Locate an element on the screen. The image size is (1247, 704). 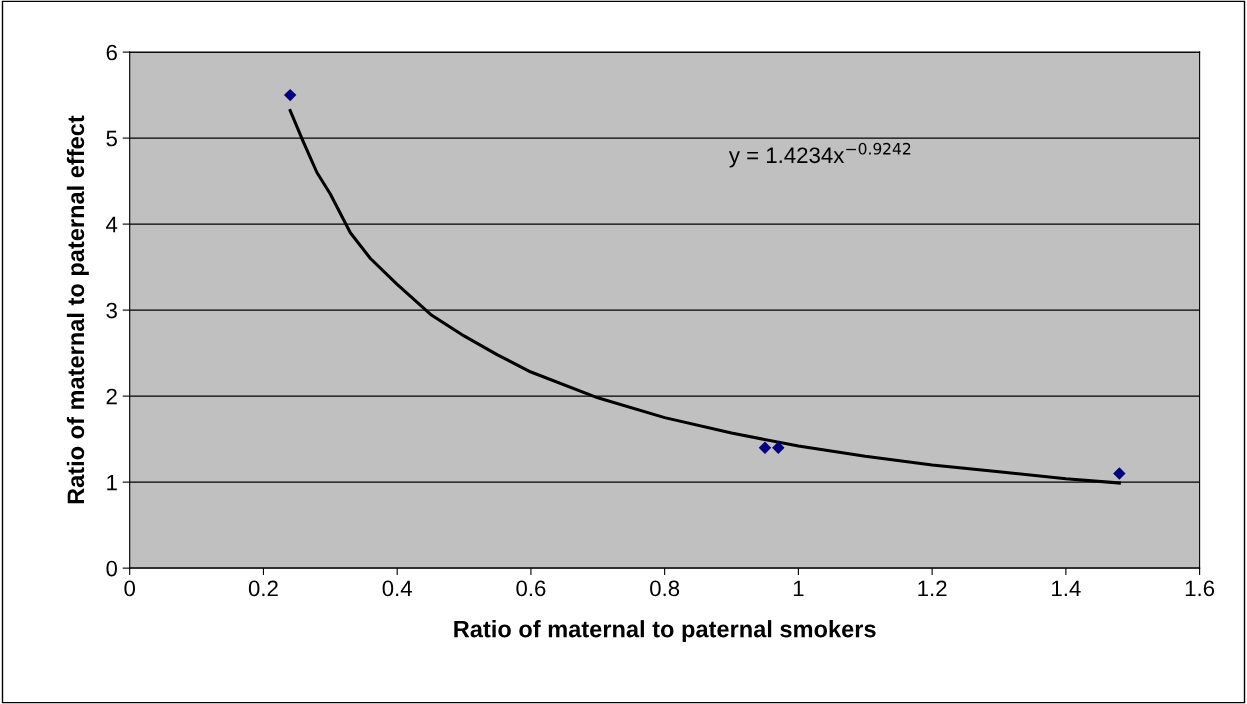
y-axis-title: Ratio of maternal to paternal effect is located at coordinates (77, 309).